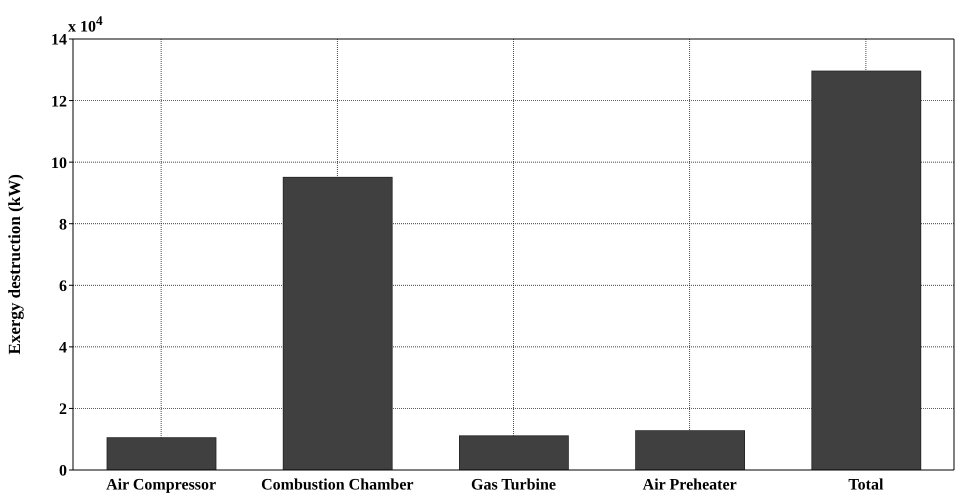  Describe the element at coordinates (63, 286) in the screenshot. I see `y-tick-label: 6` at that location.